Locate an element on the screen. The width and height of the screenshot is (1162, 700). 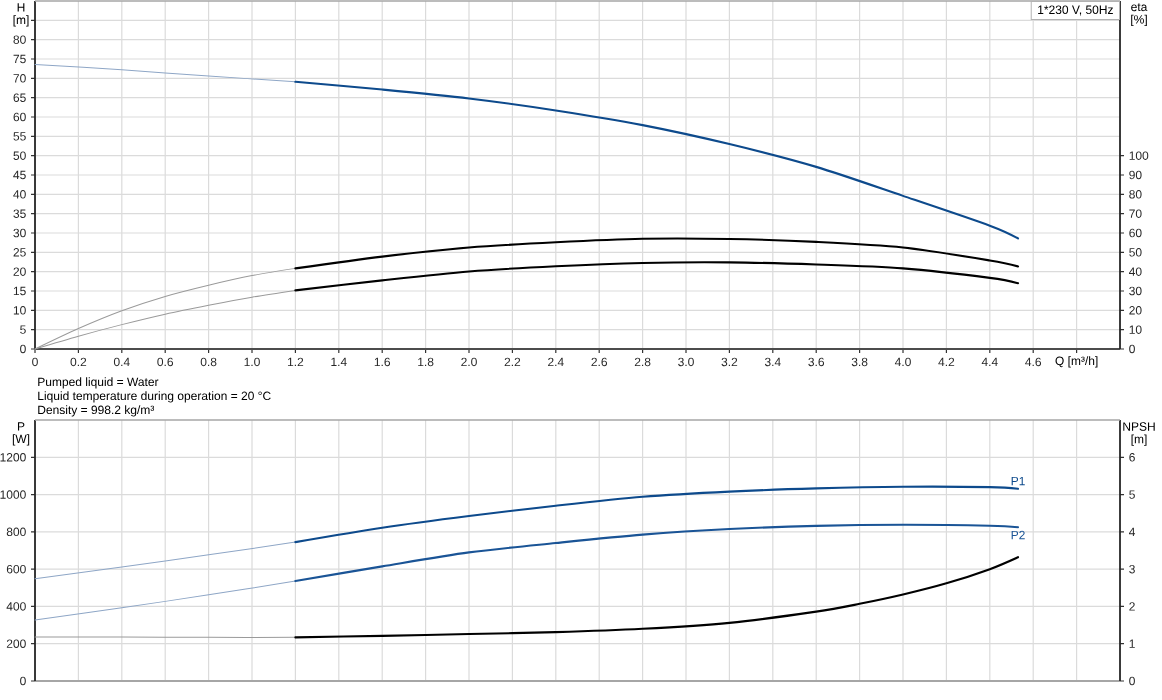
x-tick-label: 1.6 is located at coordinates (382, 362).